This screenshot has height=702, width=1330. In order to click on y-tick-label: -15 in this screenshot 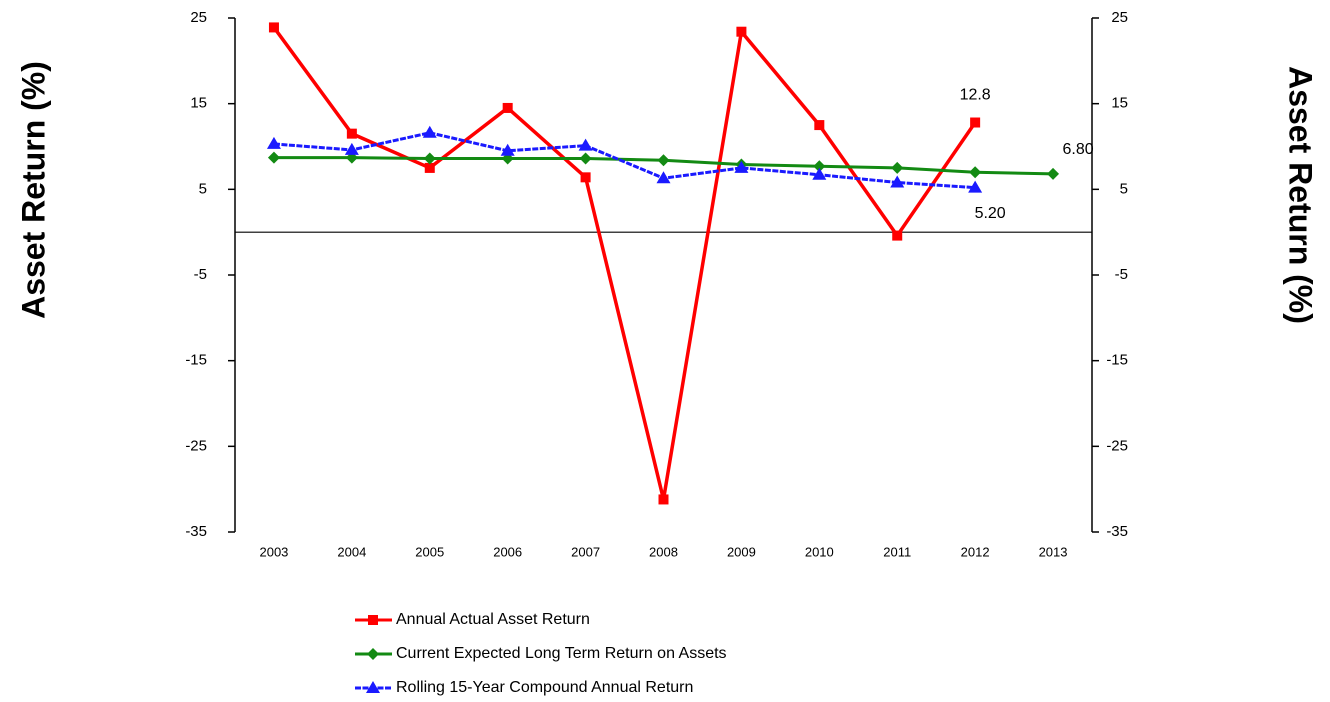, I will do `click(196, 360)`.